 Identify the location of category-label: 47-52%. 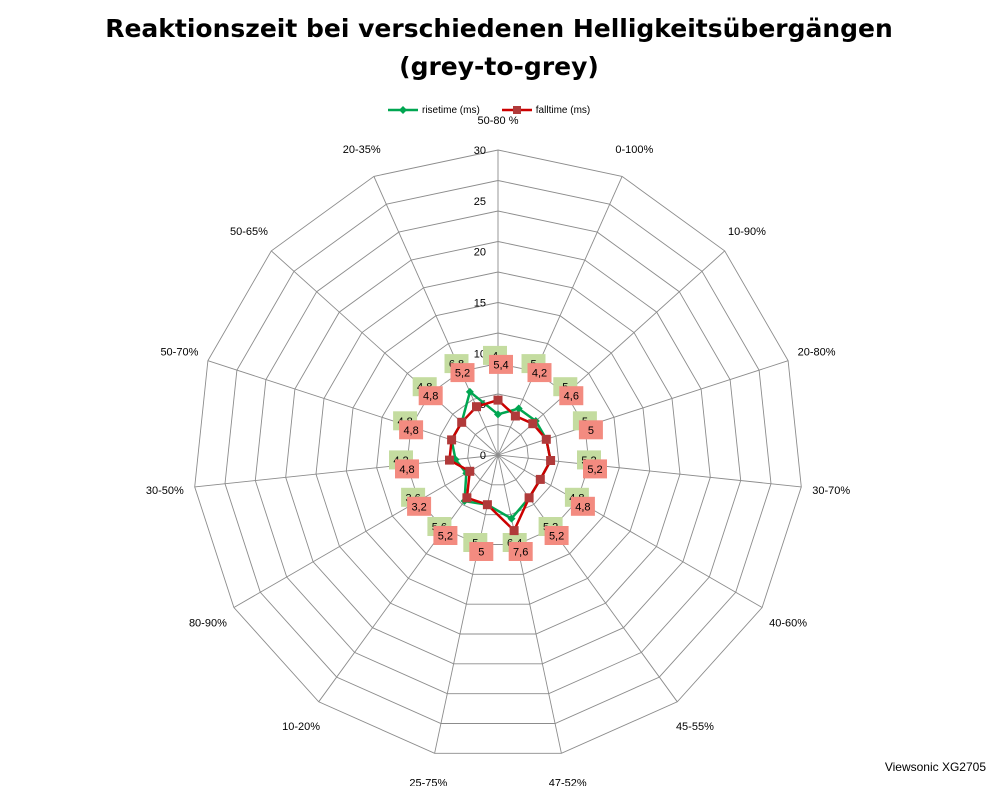
(568, 782).